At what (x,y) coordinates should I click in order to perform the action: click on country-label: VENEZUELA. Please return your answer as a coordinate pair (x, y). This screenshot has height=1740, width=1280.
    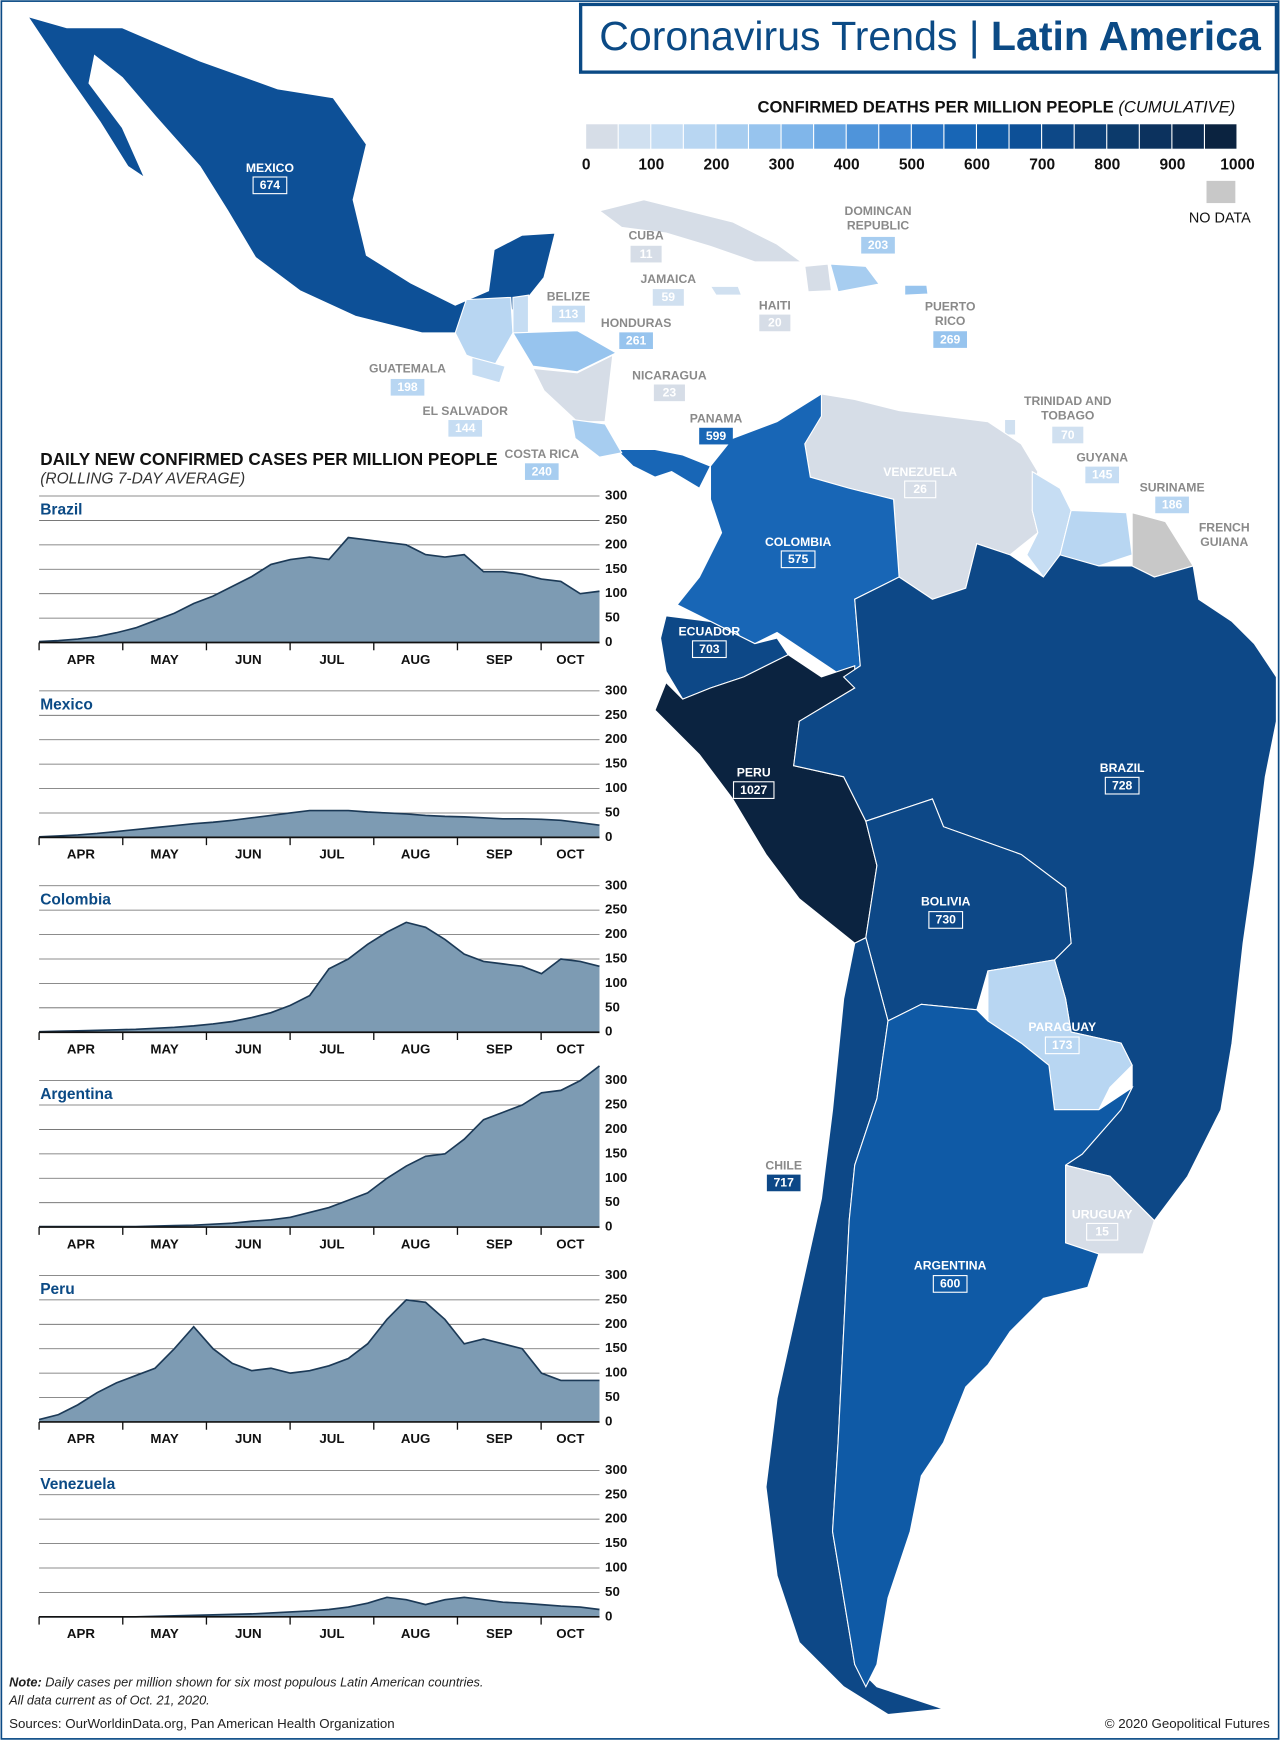
    Looking at the image, I should click on (920, 472).